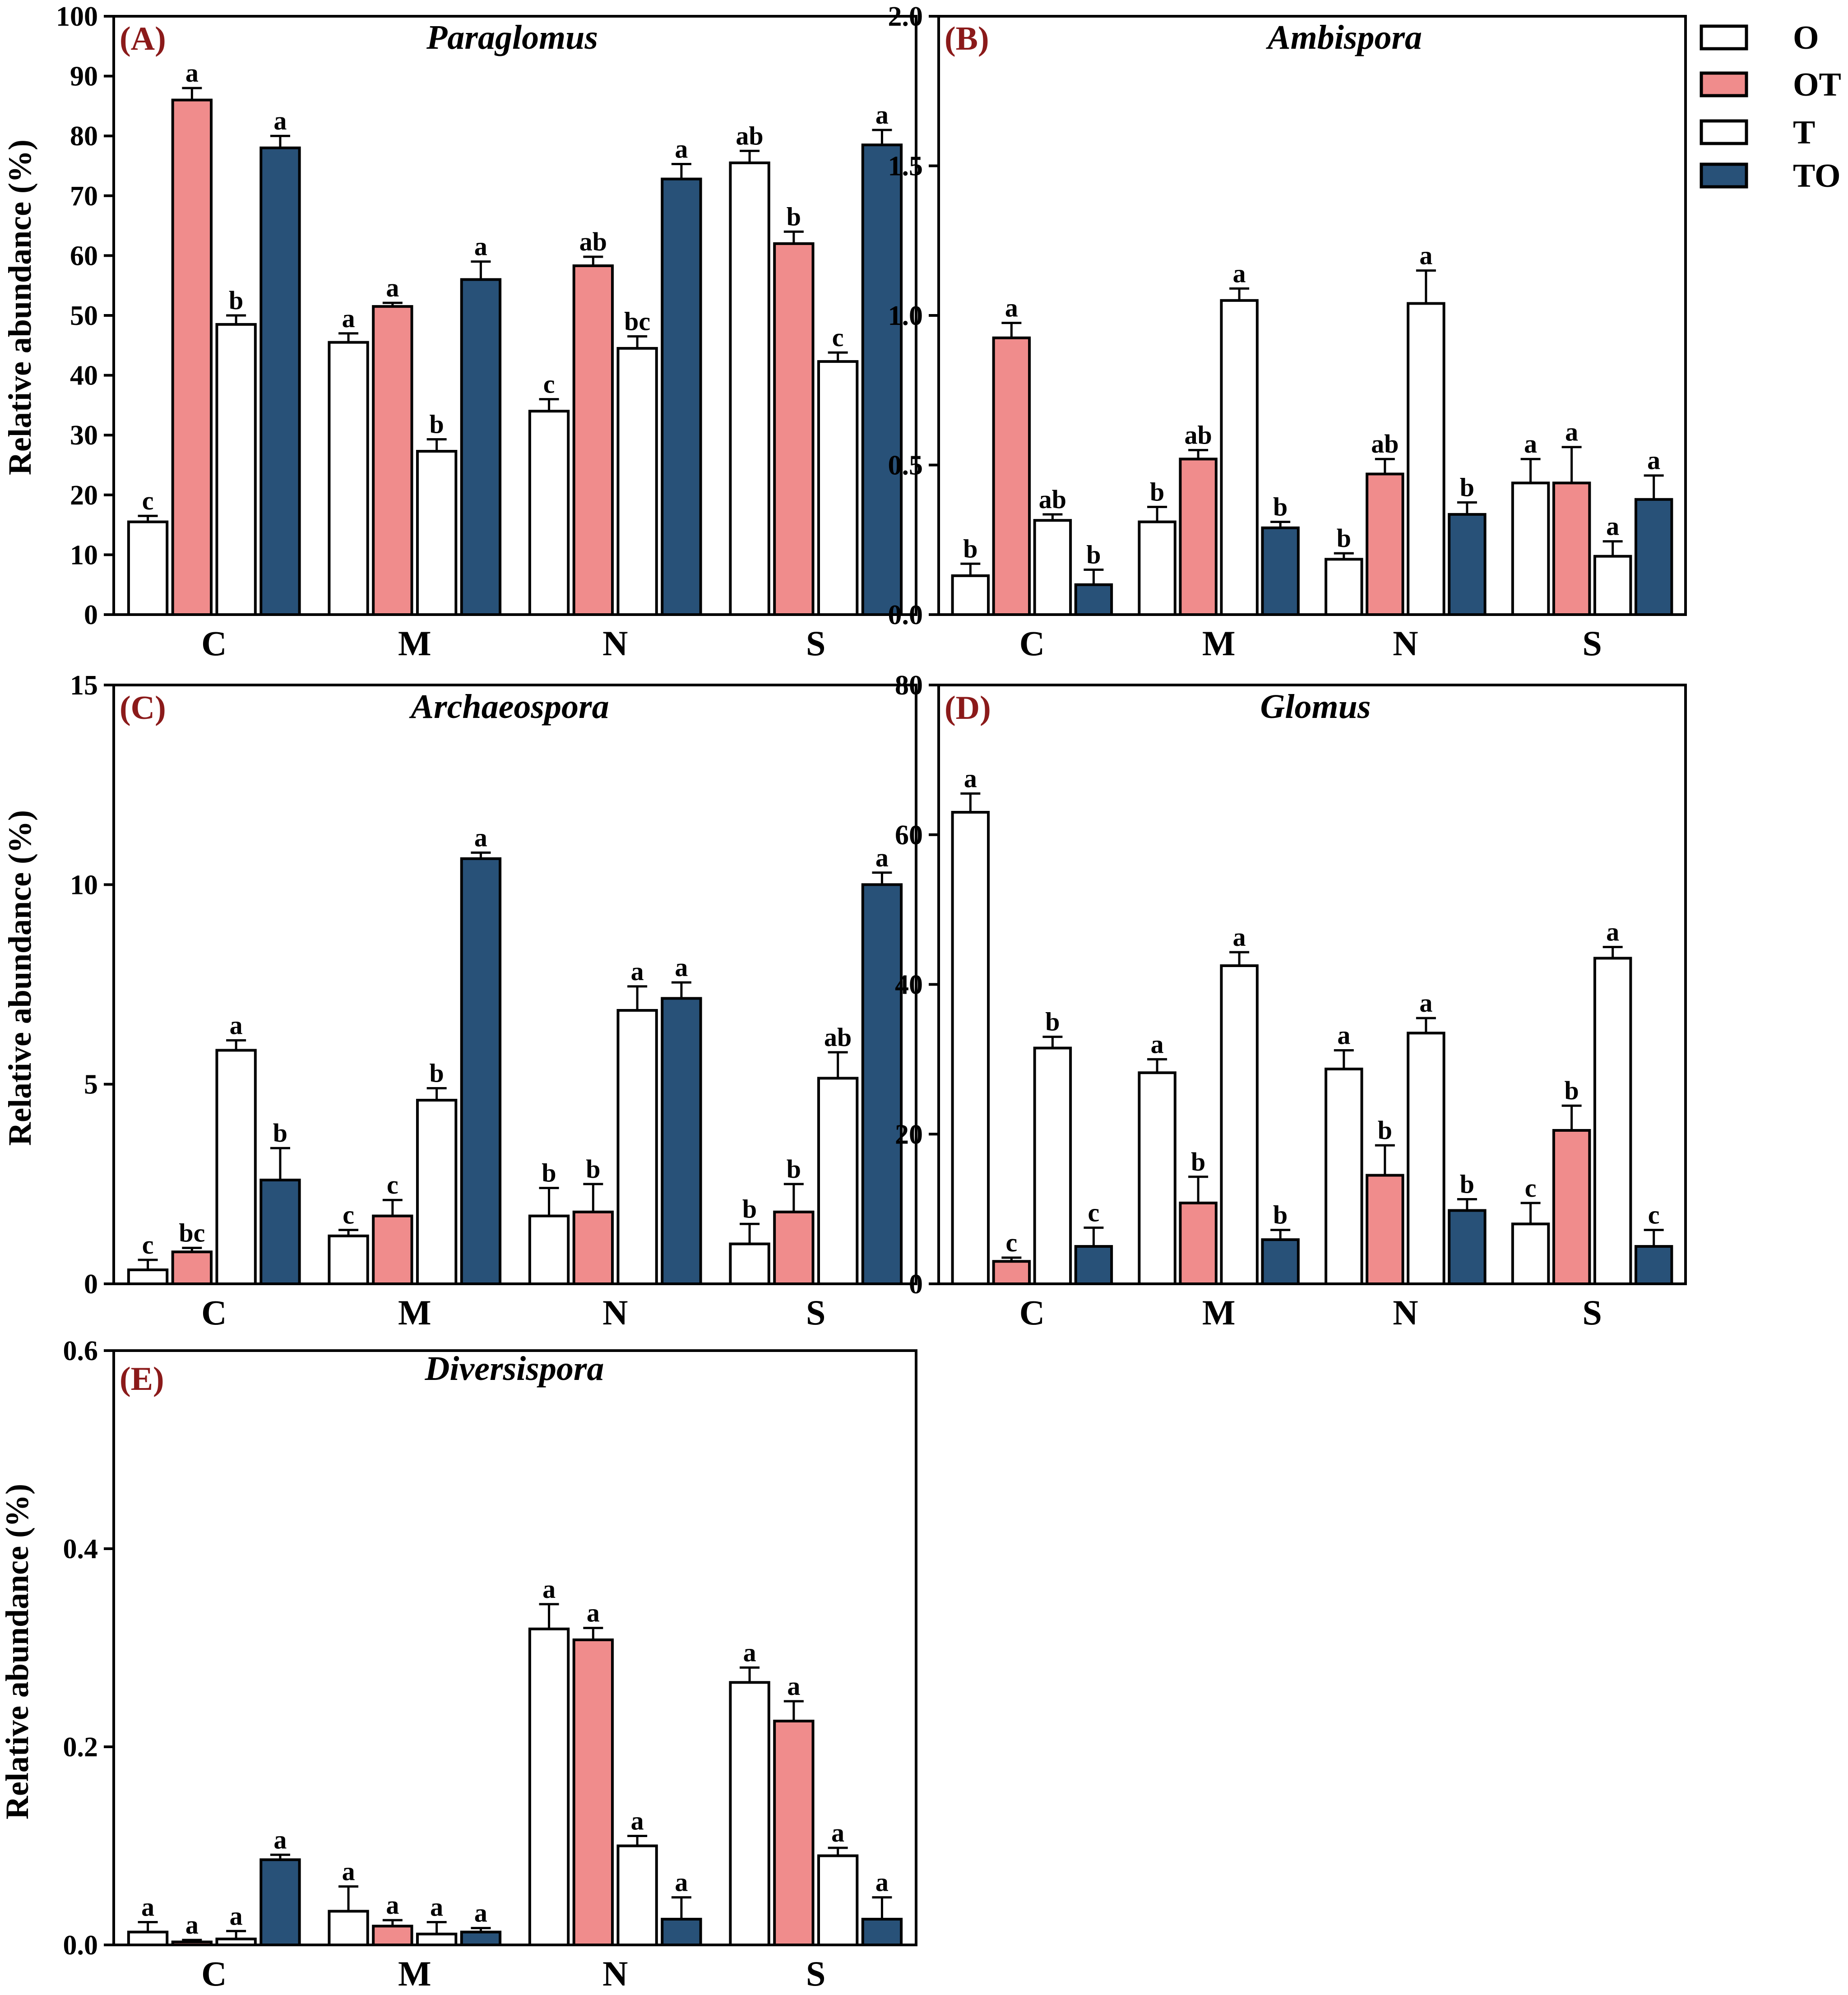 The width and height of the screenshot is (1848, 1995). What do you see at coordinates (214, 1312) in the screenshot?
I see `x-category-label: C` at bounding box center [214, 1312].